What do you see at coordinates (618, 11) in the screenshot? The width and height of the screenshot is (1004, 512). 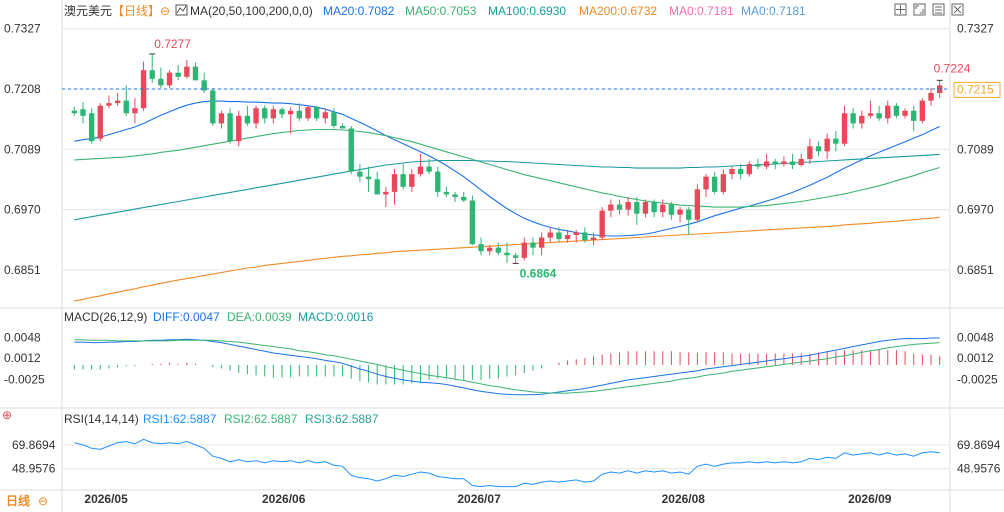 I see `ma200-value: MA200:0.6732` at bounding box center [618, 11].